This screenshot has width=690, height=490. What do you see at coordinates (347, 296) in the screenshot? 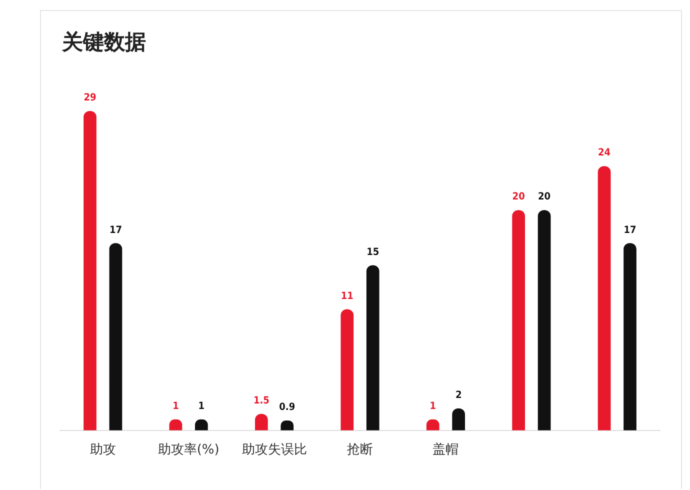
I see `data-label: 11` at bounding box center [347, 296].